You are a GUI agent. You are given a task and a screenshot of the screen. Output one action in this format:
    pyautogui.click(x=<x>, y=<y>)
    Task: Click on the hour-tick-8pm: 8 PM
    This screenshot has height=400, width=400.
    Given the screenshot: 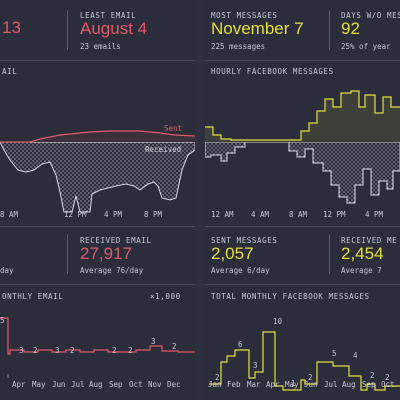 What is the action you would take?
    pyautogui.click(x=153, y=214)
    